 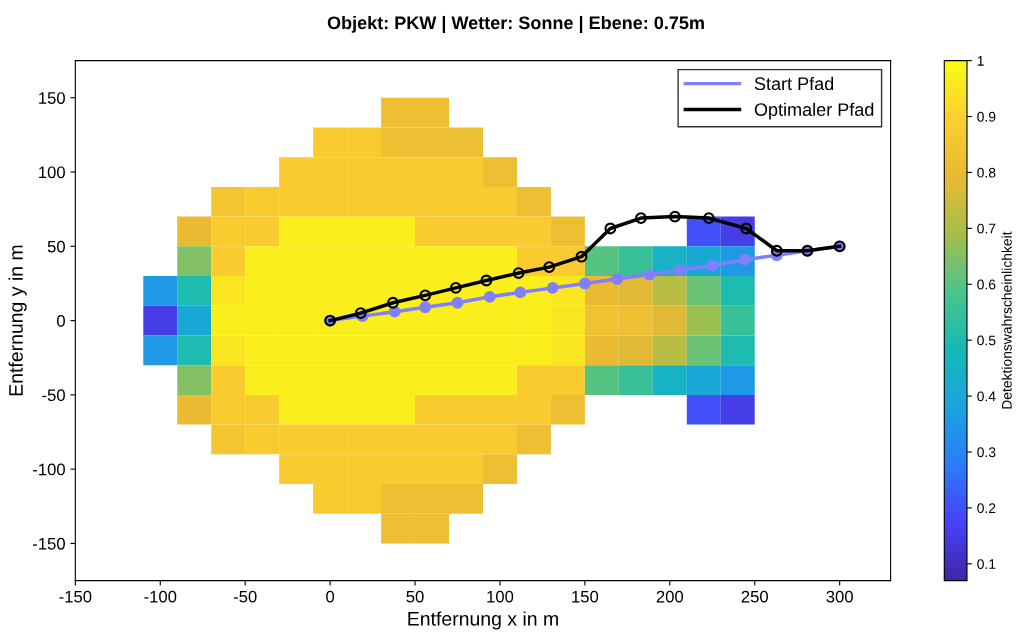 What do you see at coordinates (49, 469) in the screenshot?
I see `y-tick-label: -100` at bounding box center [49, 469].